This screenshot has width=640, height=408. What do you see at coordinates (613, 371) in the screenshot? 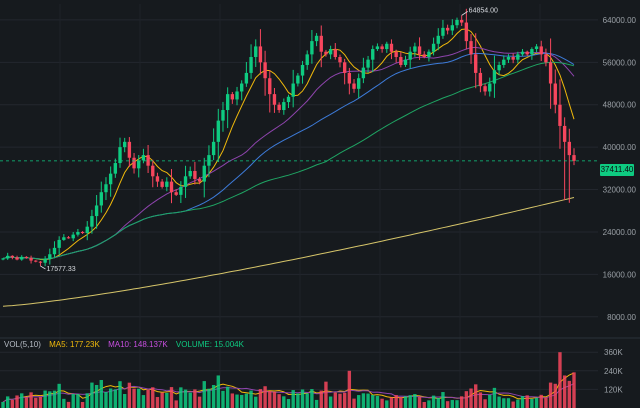
I see `volume-axis: 360K 240K 120K` at bounding box center [613, 371].